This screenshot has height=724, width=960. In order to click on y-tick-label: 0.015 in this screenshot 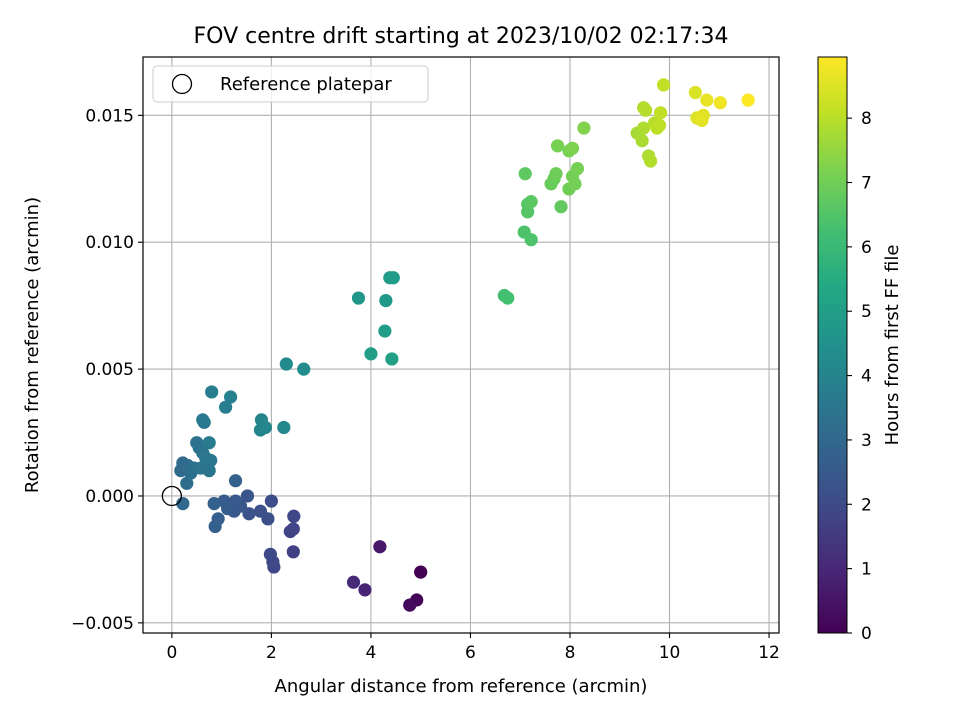, I will do `click(109, 116)`.